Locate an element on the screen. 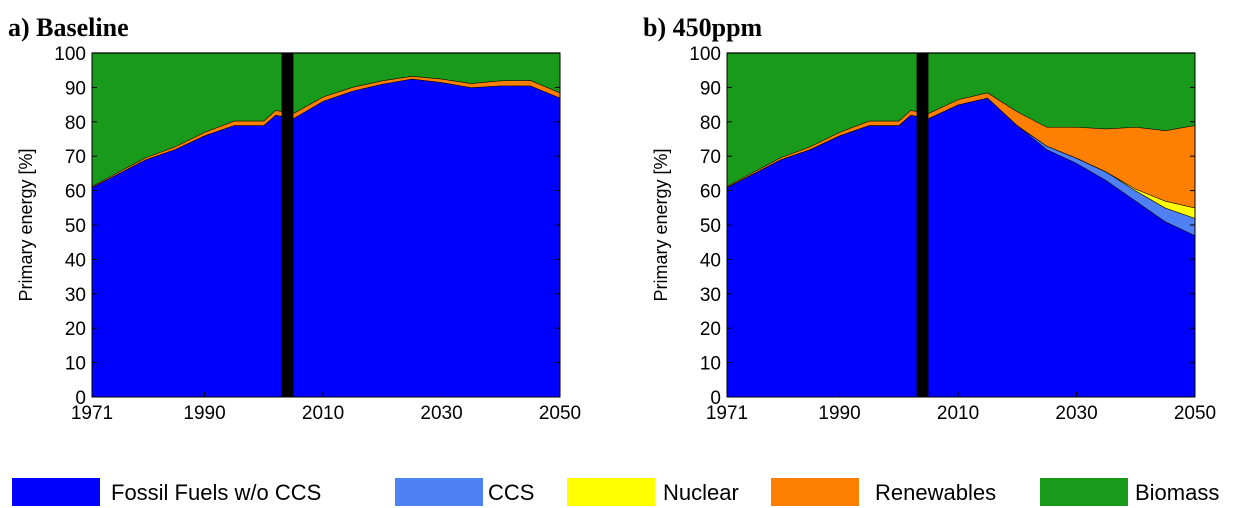 The height and width of the screenshot is (508, 1259). legend-label-renewables: Renewables is located at coordinates (935, 492).